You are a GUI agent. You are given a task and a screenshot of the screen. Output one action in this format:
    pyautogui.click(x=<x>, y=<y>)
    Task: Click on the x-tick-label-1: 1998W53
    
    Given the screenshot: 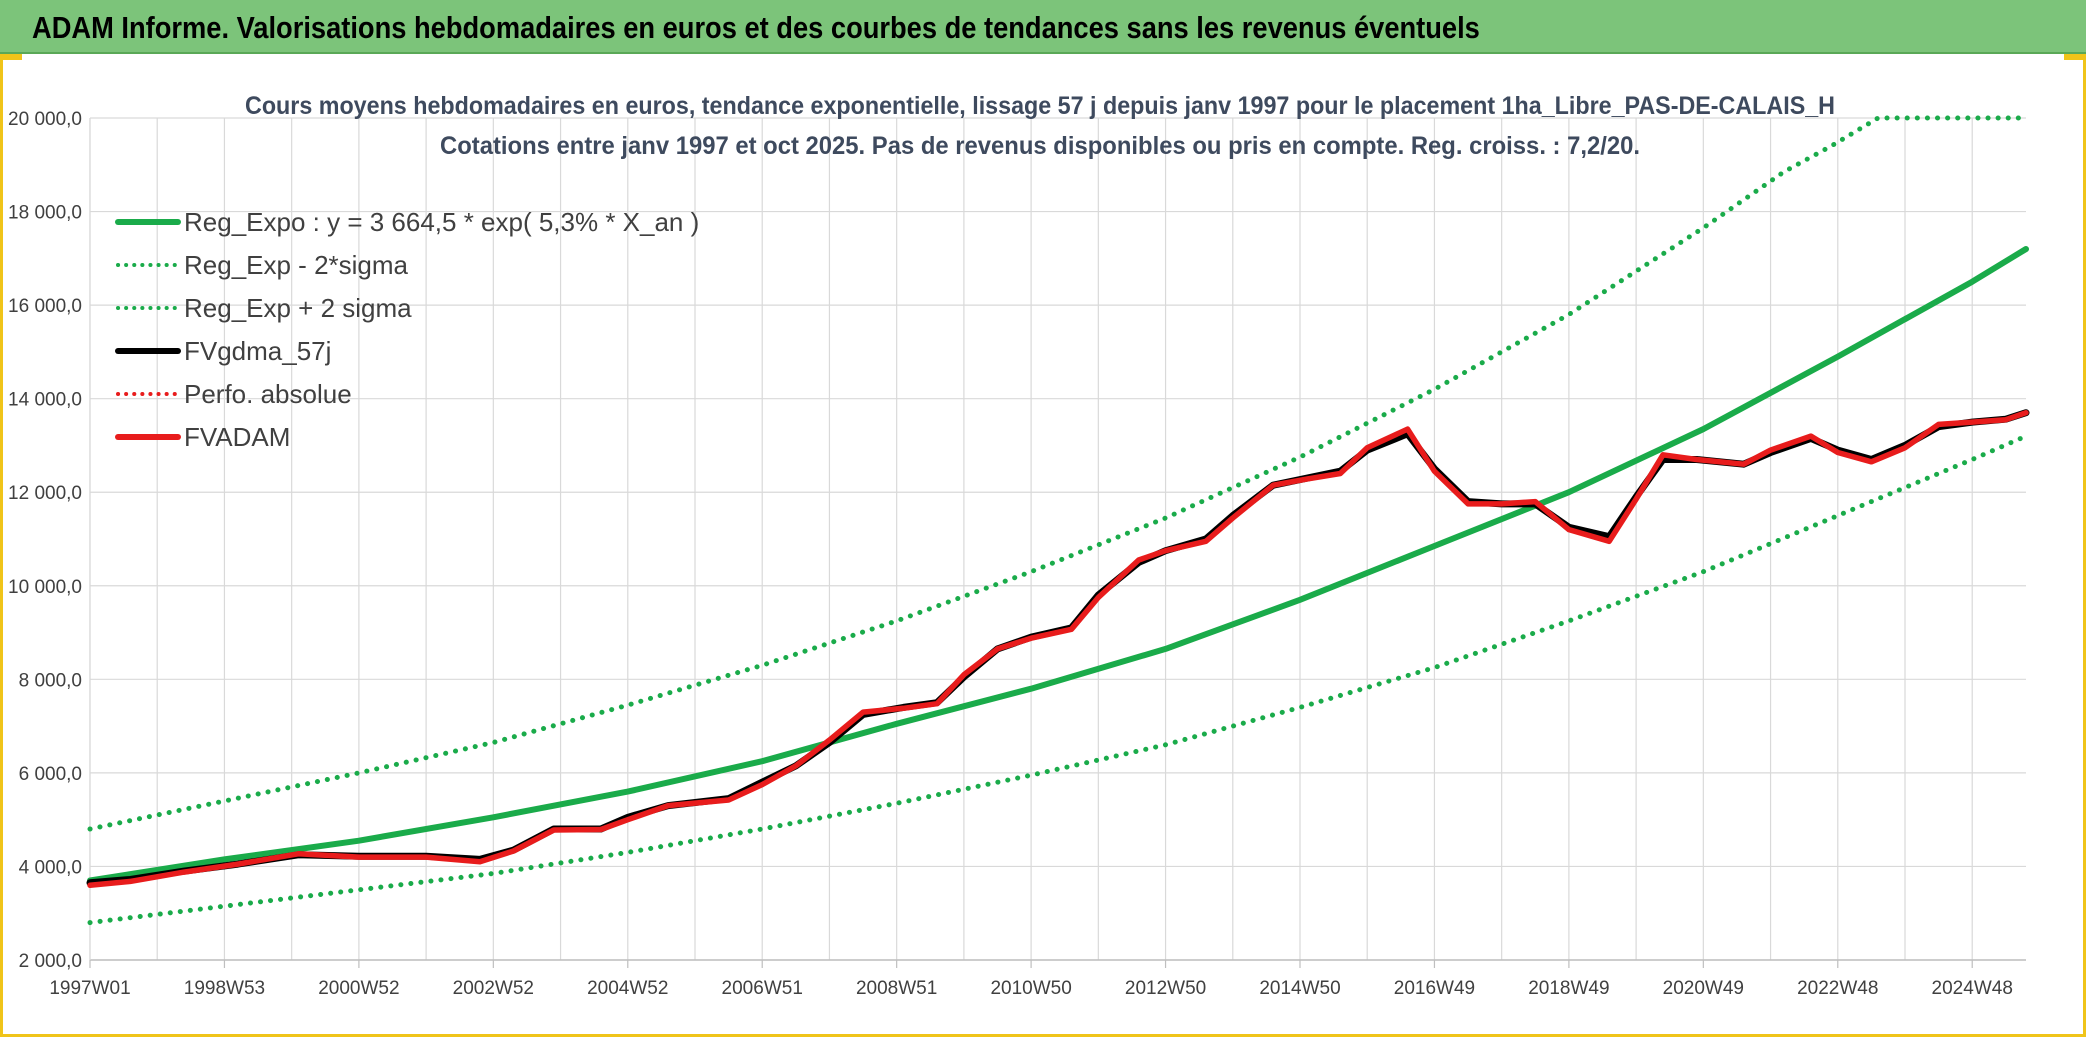 What is the action you would take?
    pyautogui.click(x=224, y=988)
    